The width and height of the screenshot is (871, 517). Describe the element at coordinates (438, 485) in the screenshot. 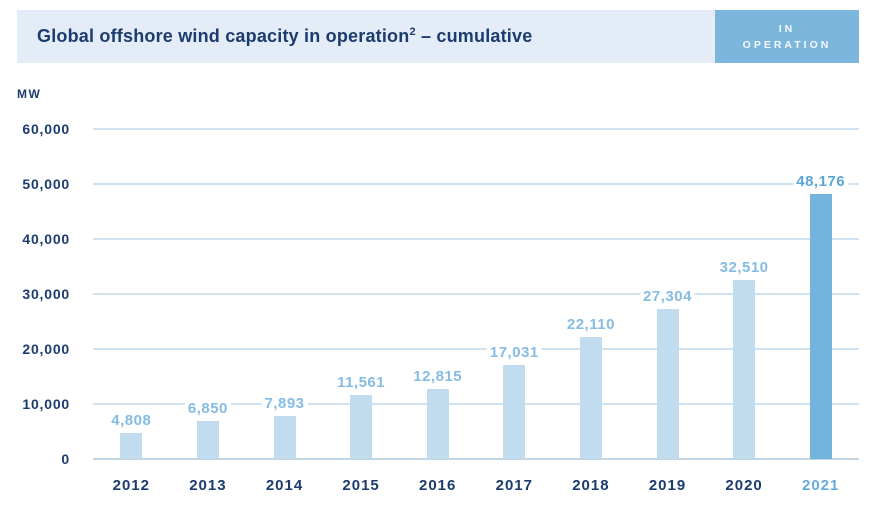

I see `x-tick-label: 2016` at that location.